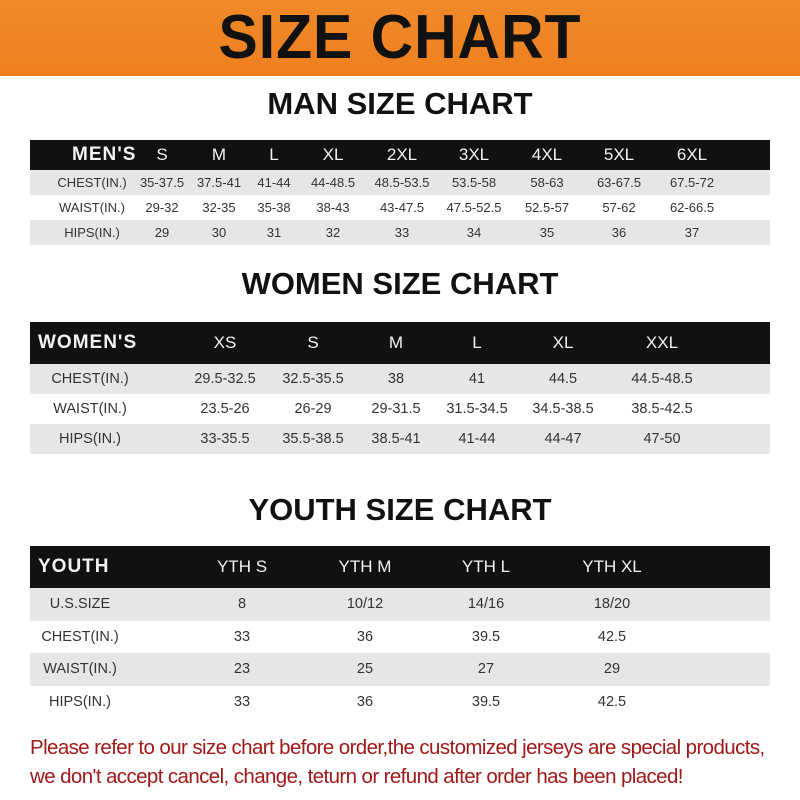 The image size is (800, 800). Describe the element at coordinates (692, 207) in the screenshot. I see `table-cell: 62-66.5` at that location.